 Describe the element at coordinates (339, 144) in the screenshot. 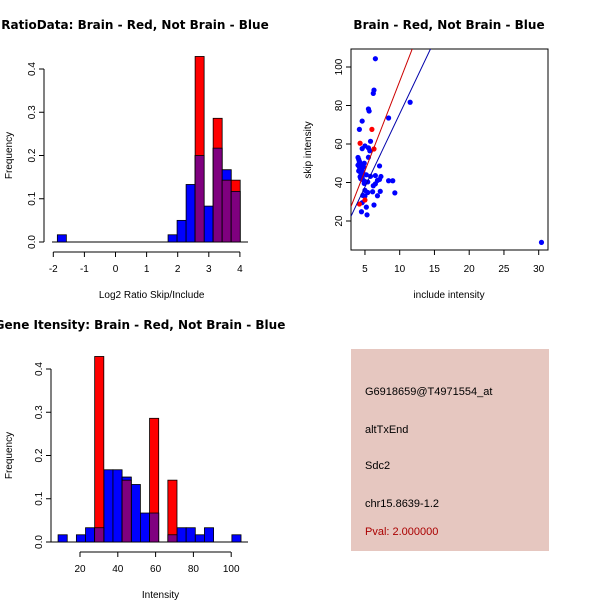

I see `y-tick-label: 60` at that location.